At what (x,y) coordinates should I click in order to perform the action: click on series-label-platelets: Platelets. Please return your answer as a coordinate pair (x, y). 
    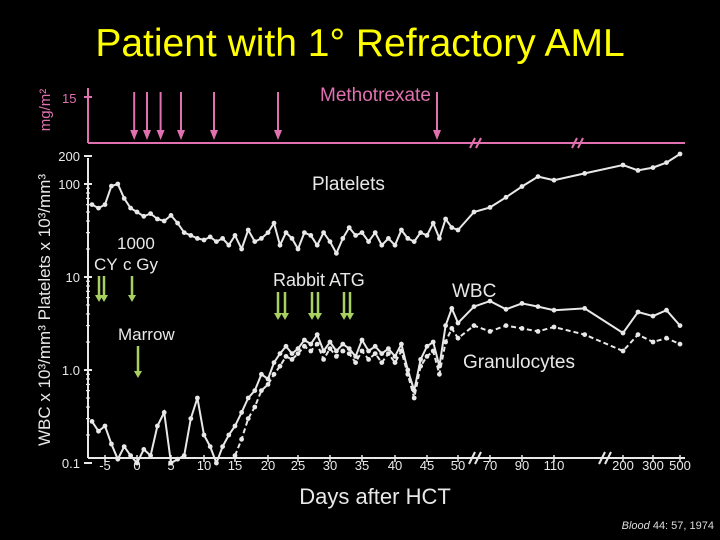
    Looking at the image, I should click on (348, 184).